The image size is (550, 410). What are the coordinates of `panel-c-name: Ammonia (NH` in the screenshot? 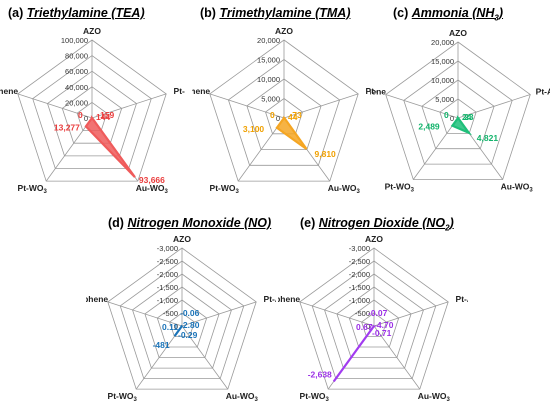 It's located at (453, 13).